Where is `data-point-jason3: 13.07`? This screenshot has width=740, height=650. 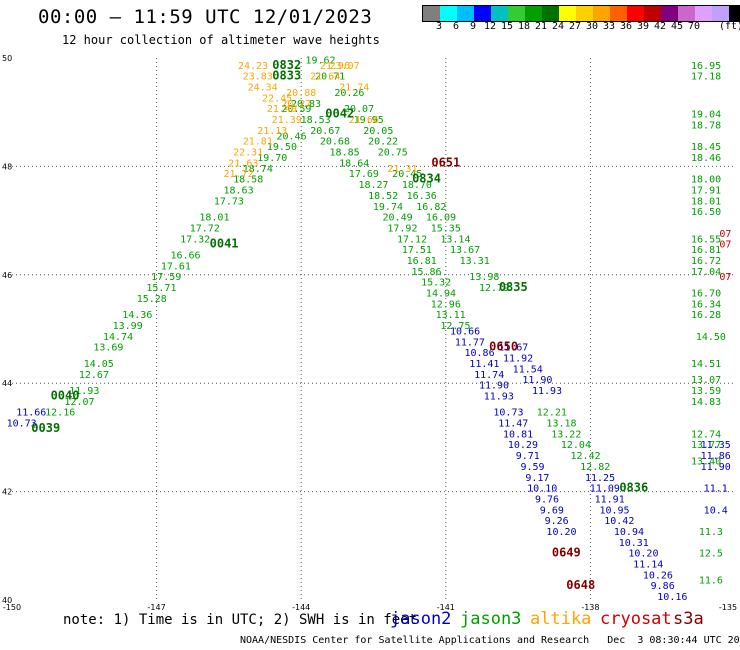 data-point-jason3: 13.07 is located at coordinates (706, 380).